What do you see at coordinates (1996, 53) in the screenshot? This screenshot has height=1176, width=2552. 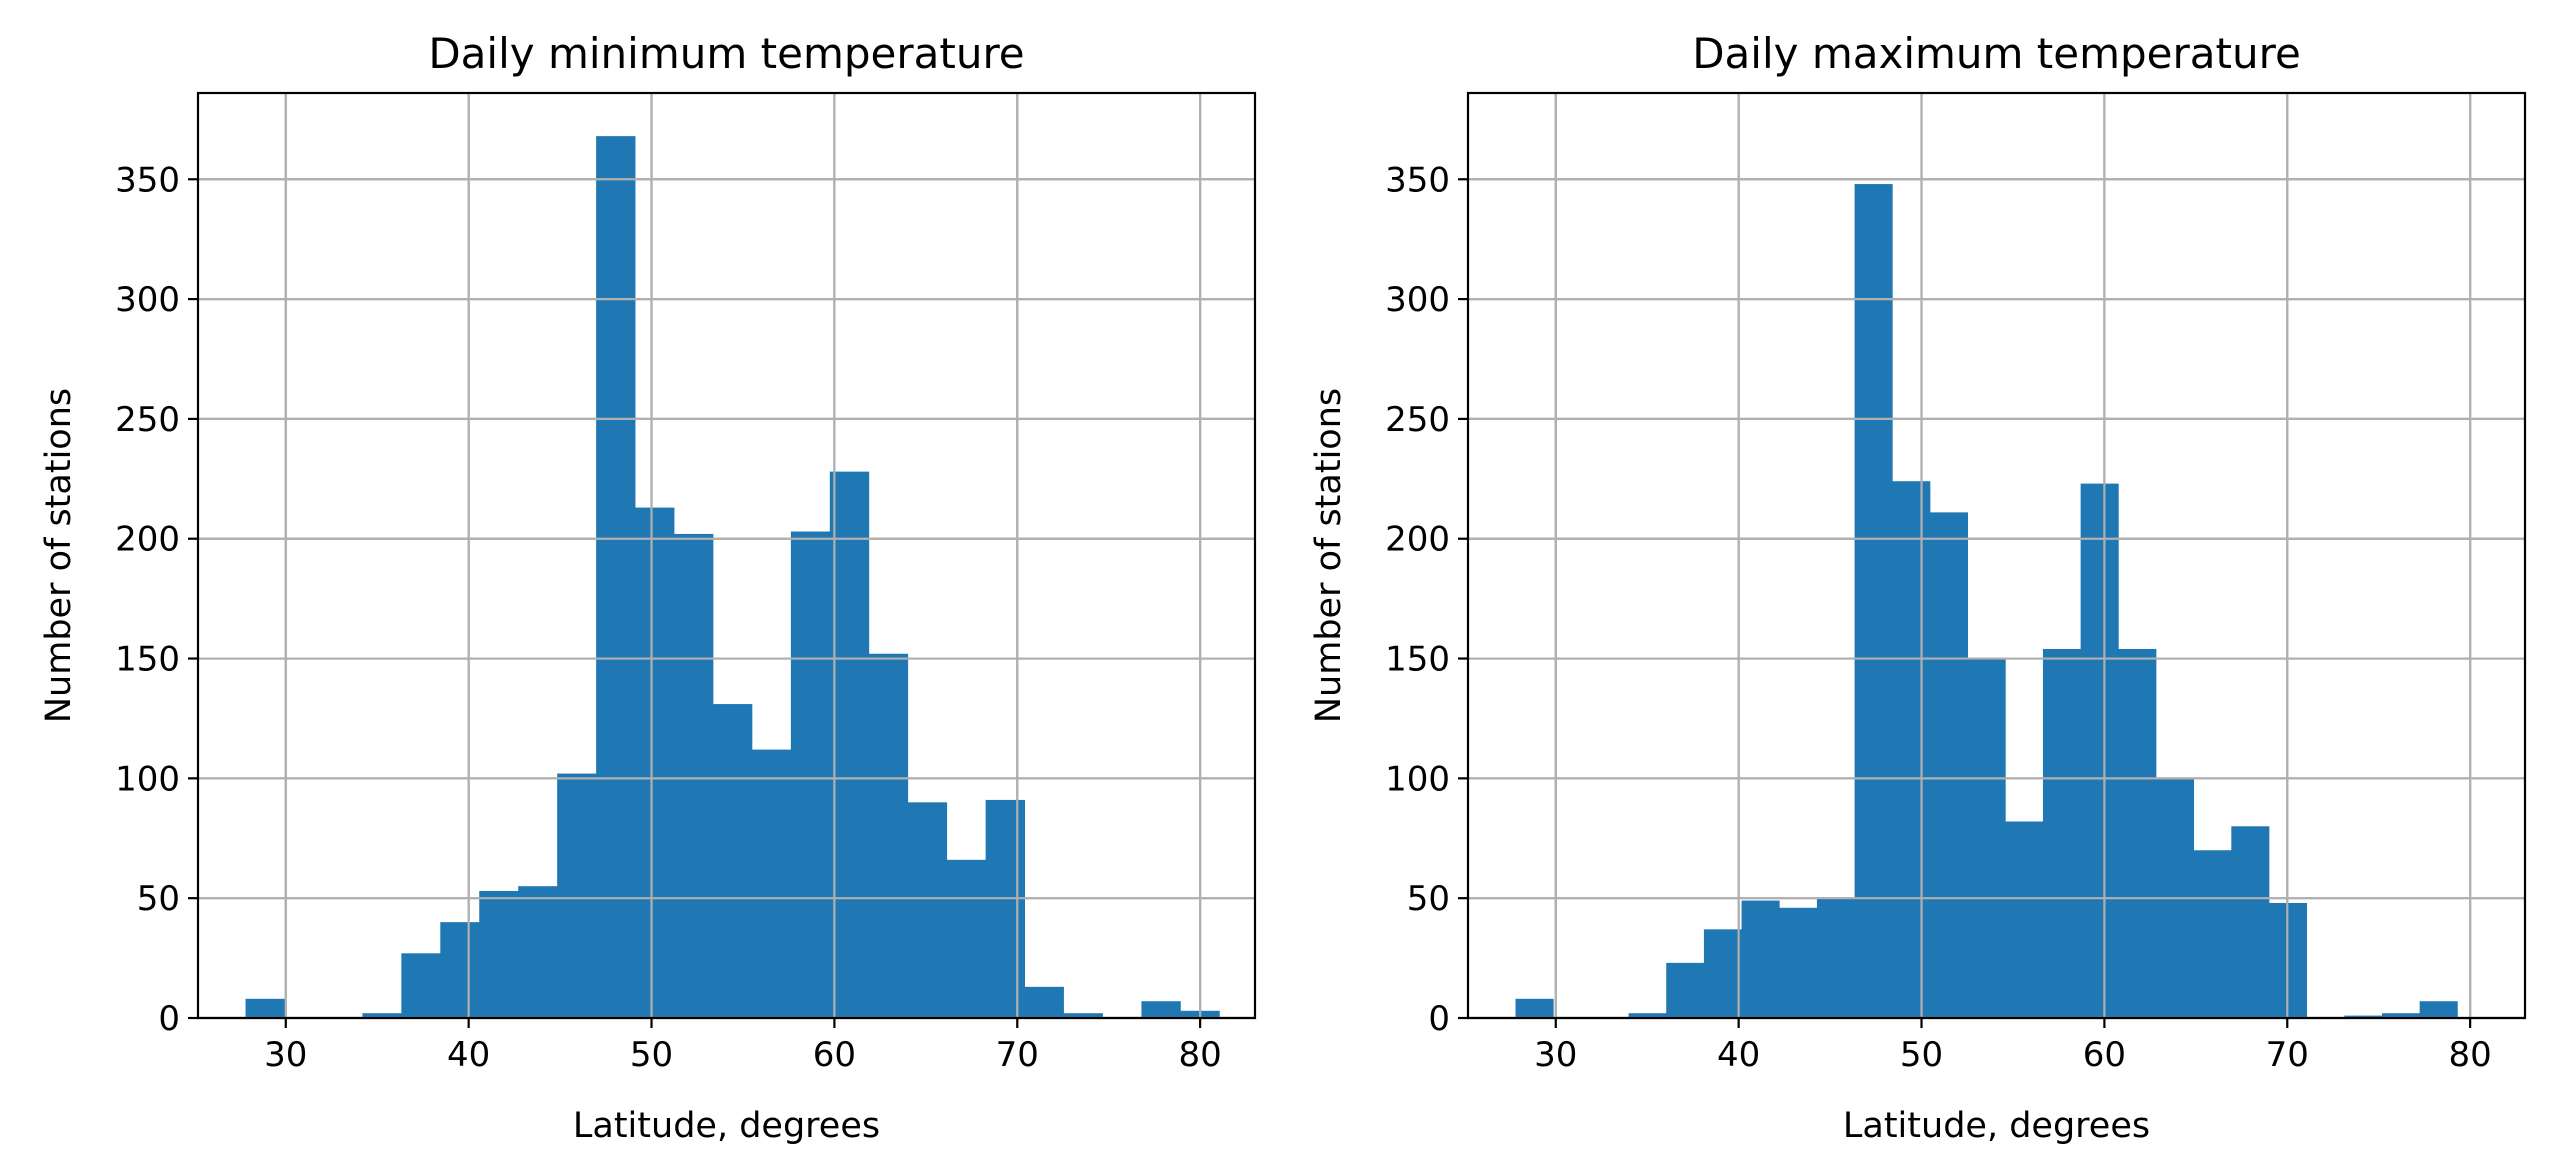 I see `chart-title: Daily maximum temperature` at bounding box center [1996, 53].